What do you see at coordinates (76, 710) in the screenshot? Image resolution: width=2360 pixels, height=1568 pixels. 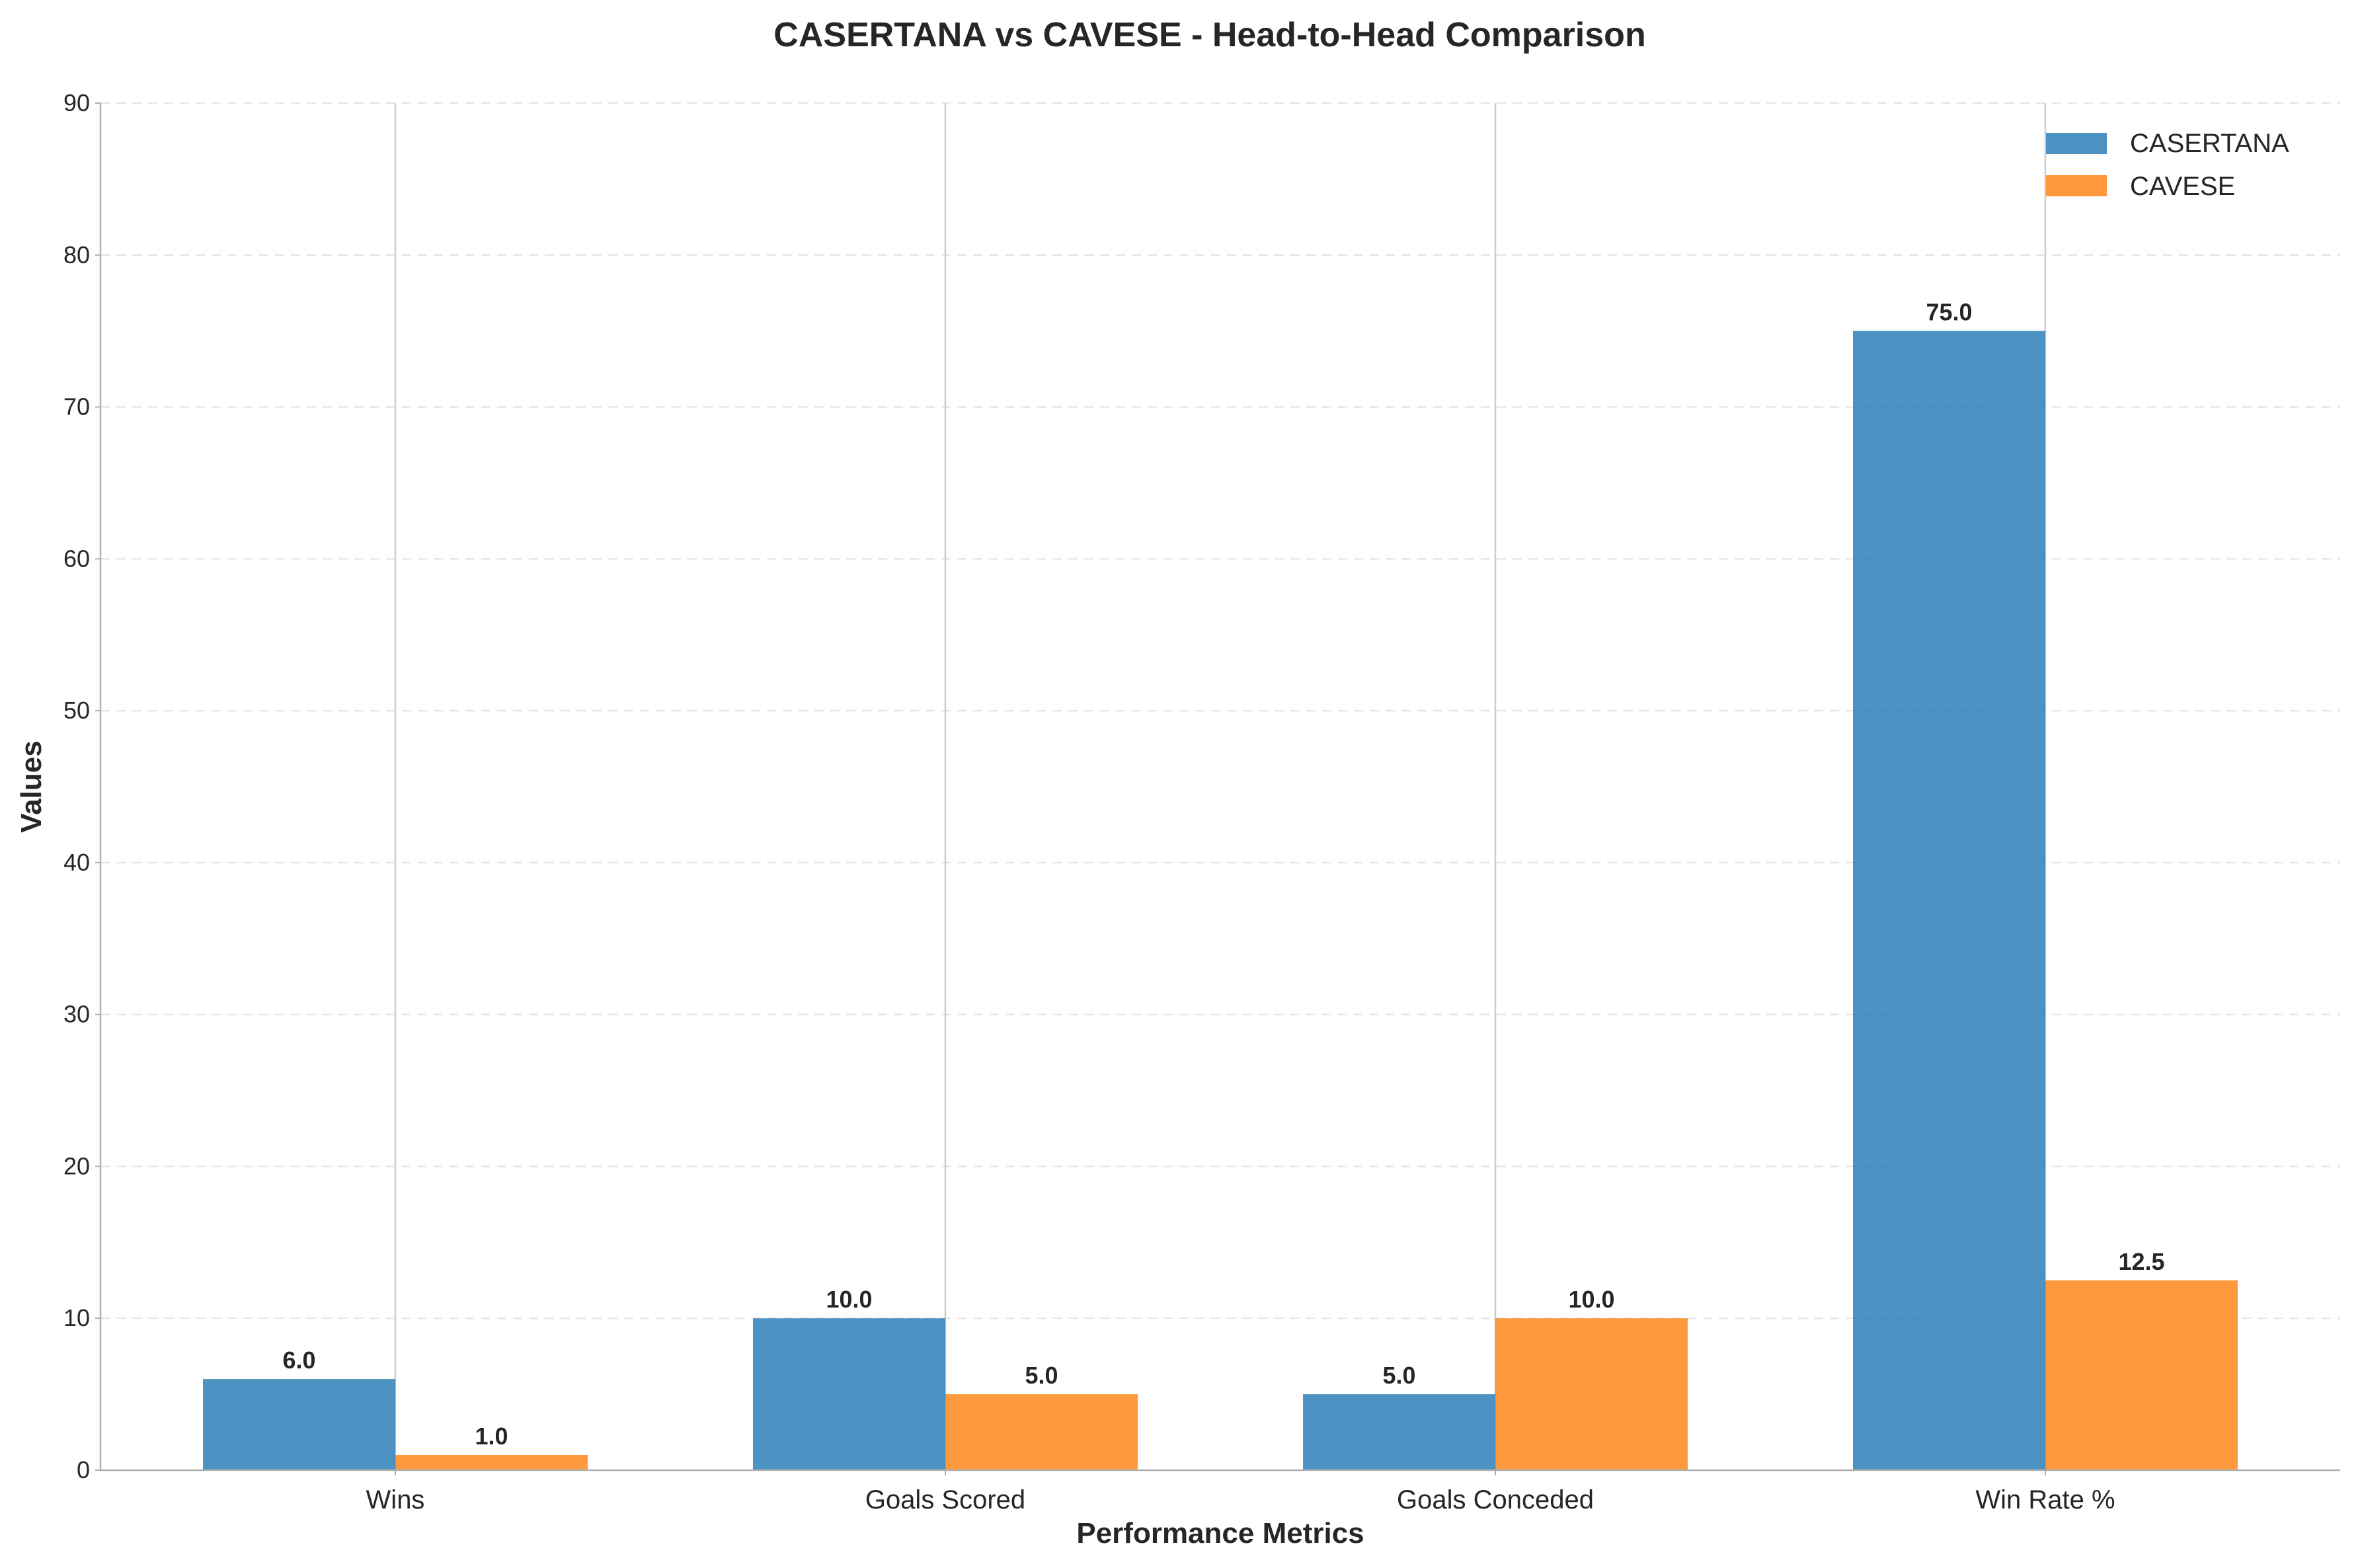 I see `y-tick-label: 50` at bounding box center [76, 710].